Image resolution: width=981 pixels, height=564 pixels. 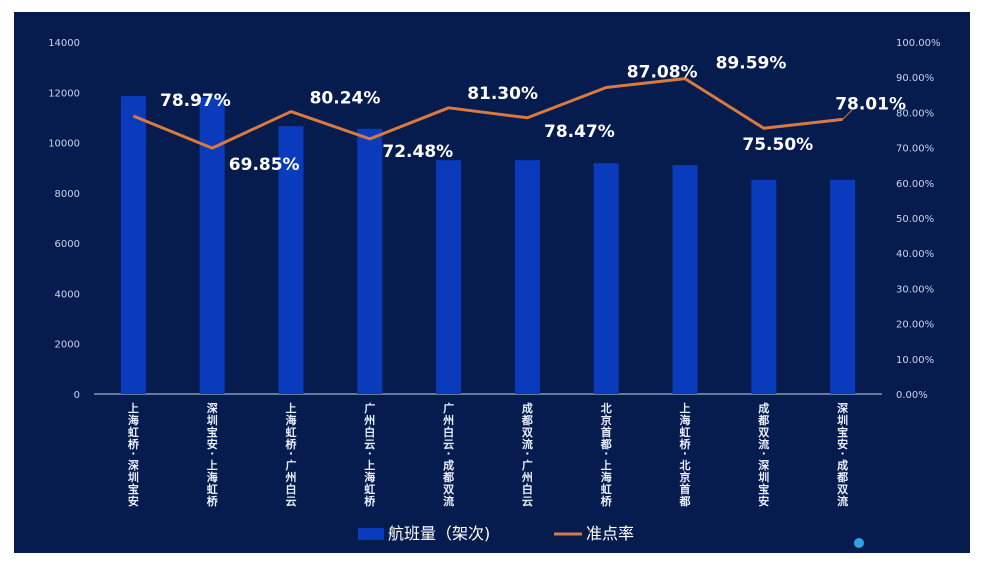 I want to click on data-label: 78.47%, so click(x=579, y=132).